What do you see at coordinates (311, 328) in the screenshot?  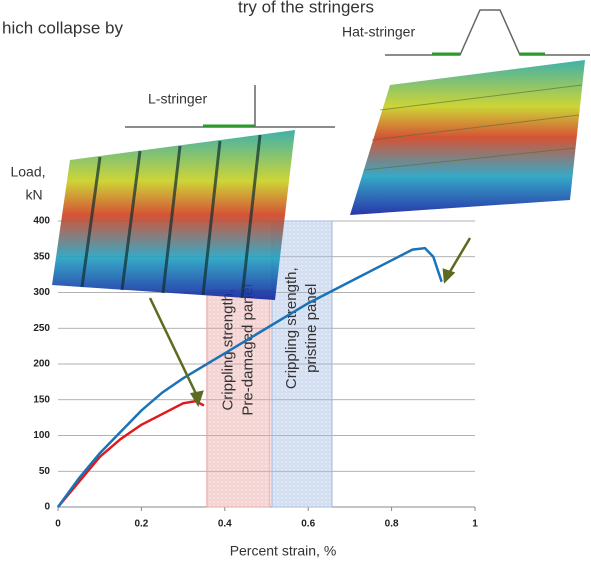 I see `band-label: pristine panel` at bounding box center [311, 328].